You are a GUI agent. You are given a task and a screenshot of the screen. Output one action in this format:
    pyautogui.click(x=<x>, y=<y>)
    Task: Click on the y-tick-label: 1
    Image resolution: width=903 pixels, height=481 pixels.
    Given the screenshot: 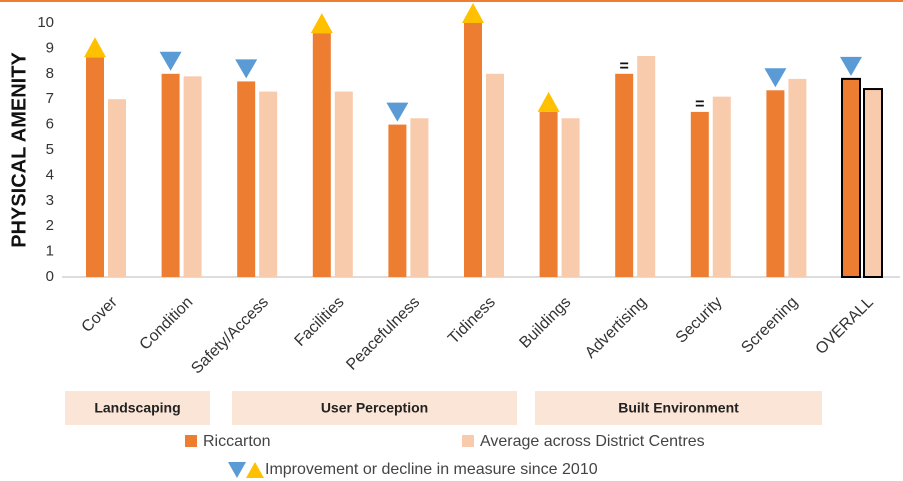 What is the action you would take?
    pyautogui.click(x=50, y=251)
    